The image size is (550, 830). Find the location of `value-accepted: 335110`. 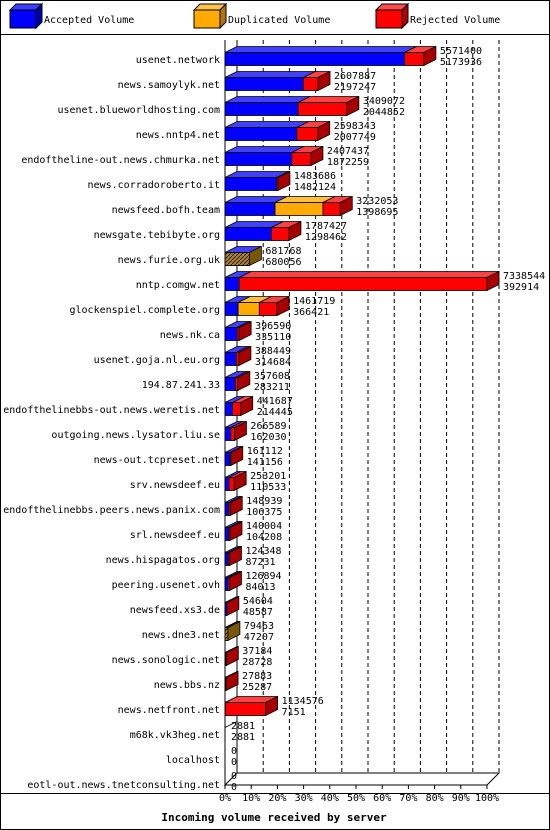

value-accepted: 335110 is located at coordinates (273, 337).